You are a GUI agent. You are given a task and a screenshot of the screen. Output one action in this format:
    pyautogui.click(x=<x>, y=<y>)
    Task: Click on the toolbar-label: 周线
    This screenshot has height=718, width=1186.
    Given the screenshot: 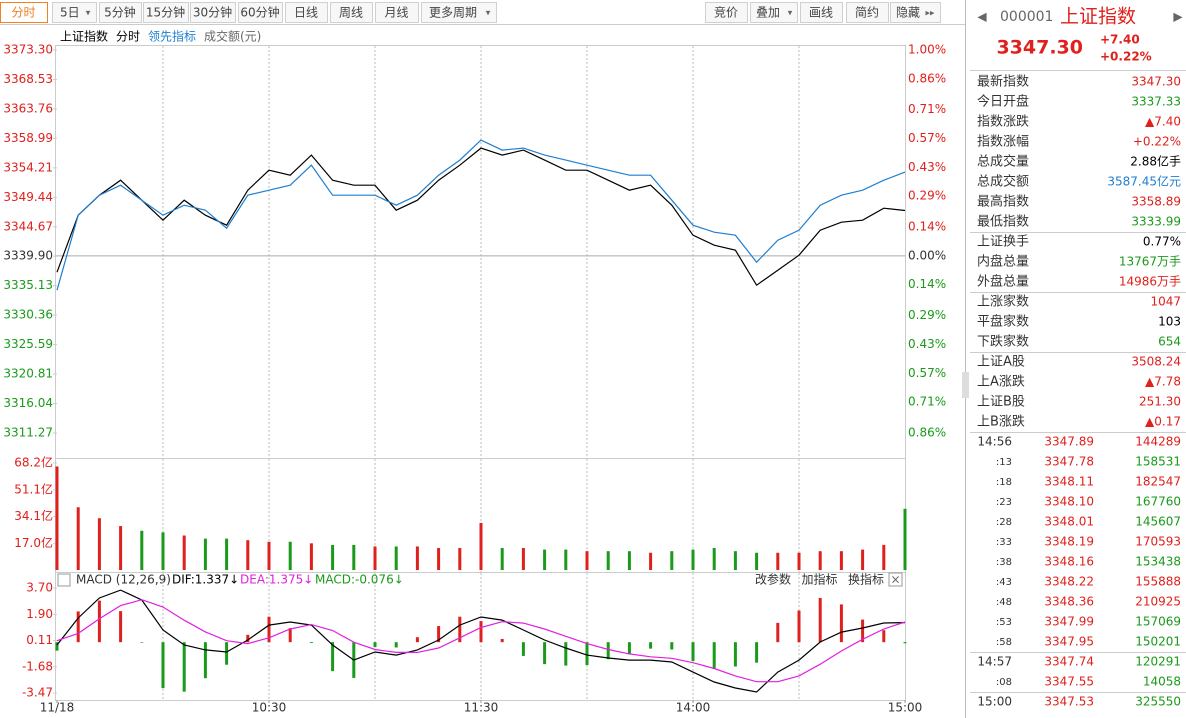 What is the action you would take?
    pyautogui.click(x=351, y=13)
    